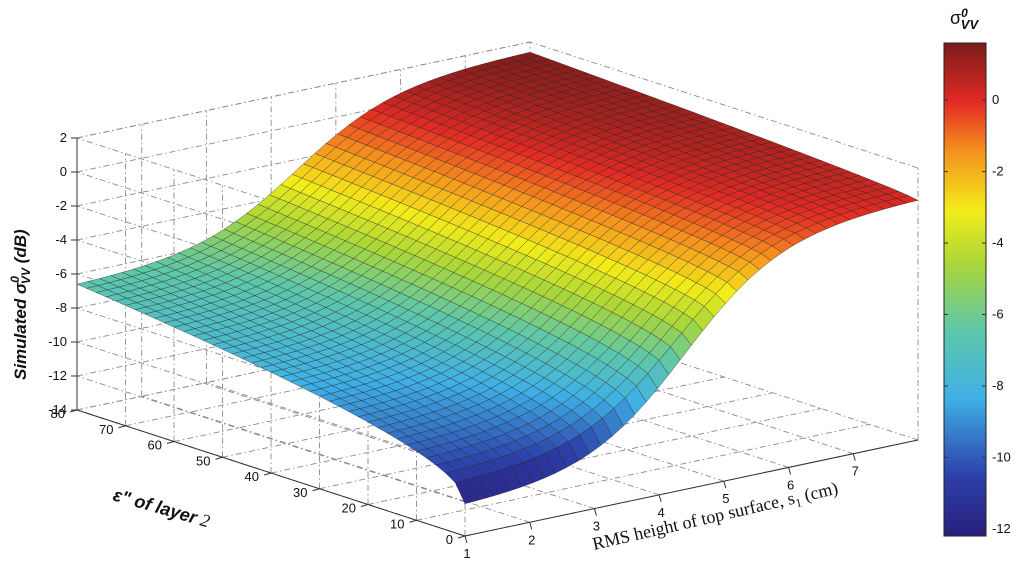 The height and width of the screenshot is (564, 1024). Describe the element at coordinates (20, 304) in the screenshot. I see `z-axis-label: Simulated σ0VV (dB)` at that location.